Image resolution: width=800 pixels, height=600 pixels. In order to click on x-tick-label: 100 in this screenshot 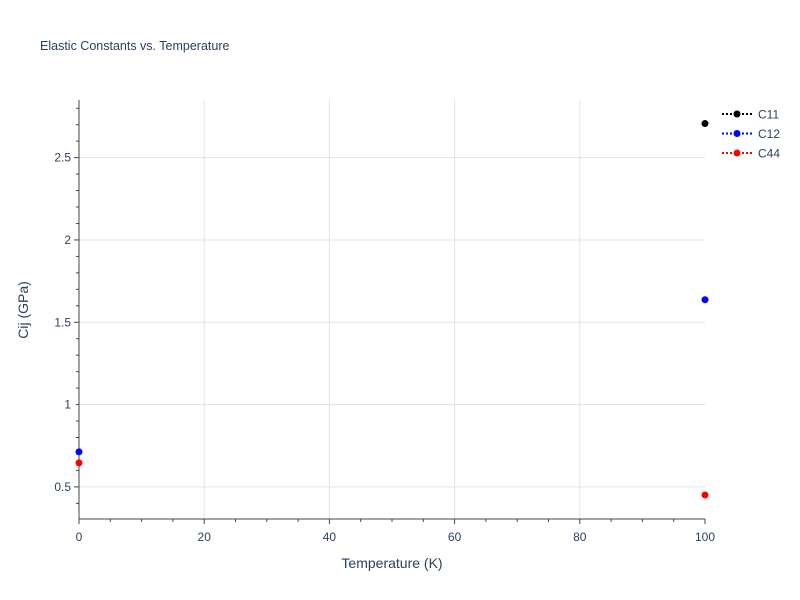, I will do `click(705, 537)`.